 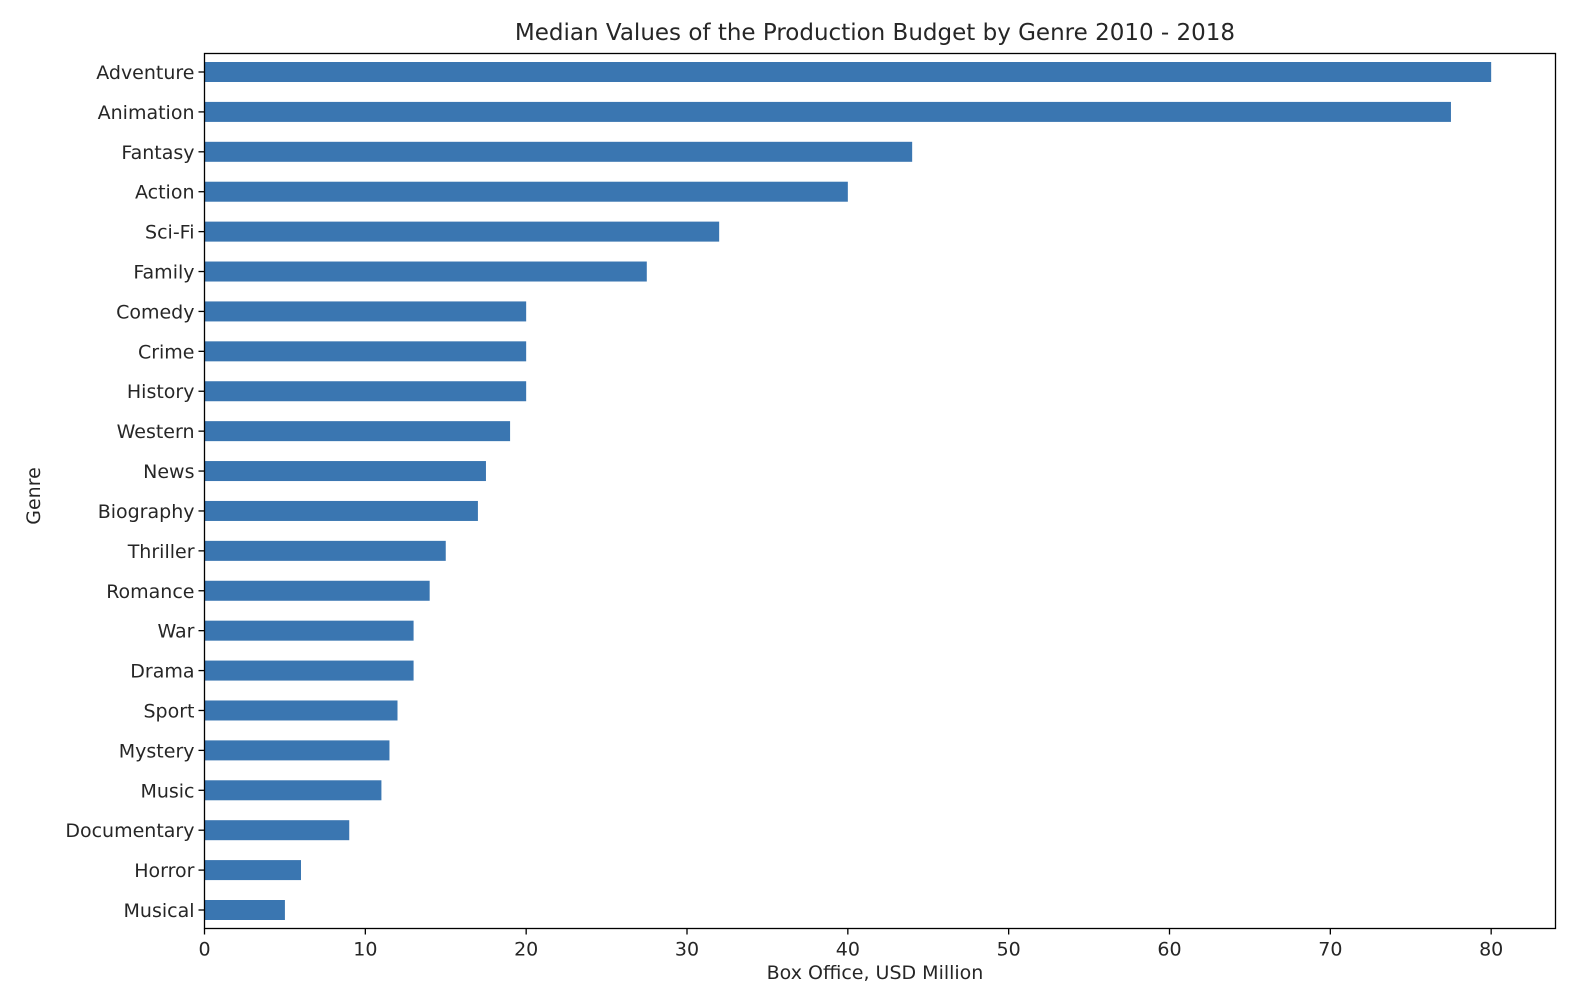 I want to click on bar-adventure, so click(x=848, y=72).